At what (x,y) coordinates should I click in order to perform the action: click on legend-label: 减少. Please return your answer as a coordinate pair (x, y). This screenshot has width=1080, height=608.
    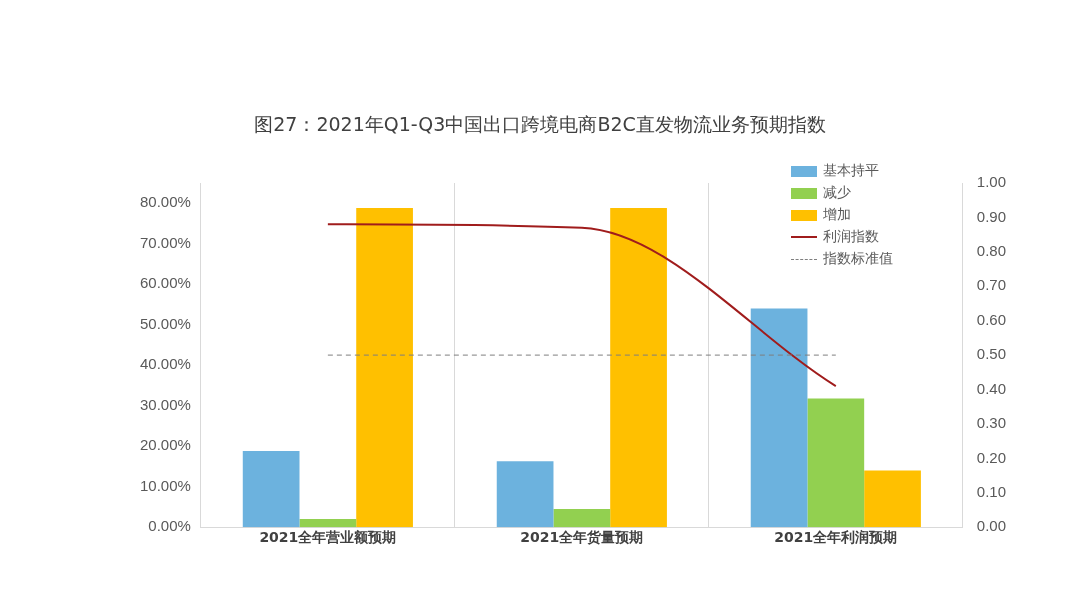
    Looking at the image, I should click on (836, 192).